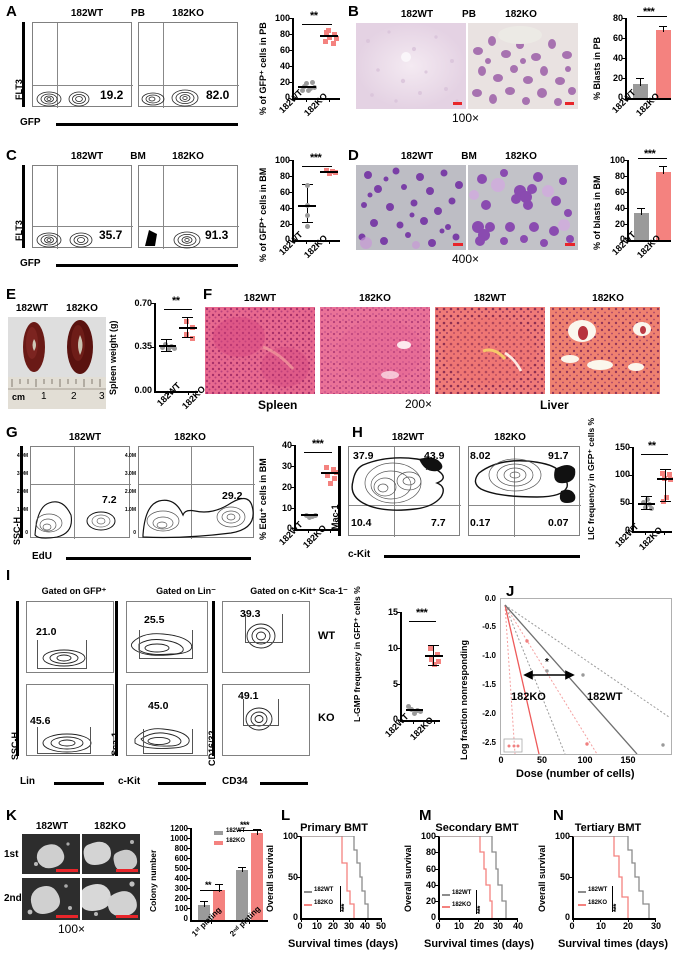 This screenshot has height=968, width=673. I want to click on panel-g-xaxis-label: EdU, so click(42, 556).